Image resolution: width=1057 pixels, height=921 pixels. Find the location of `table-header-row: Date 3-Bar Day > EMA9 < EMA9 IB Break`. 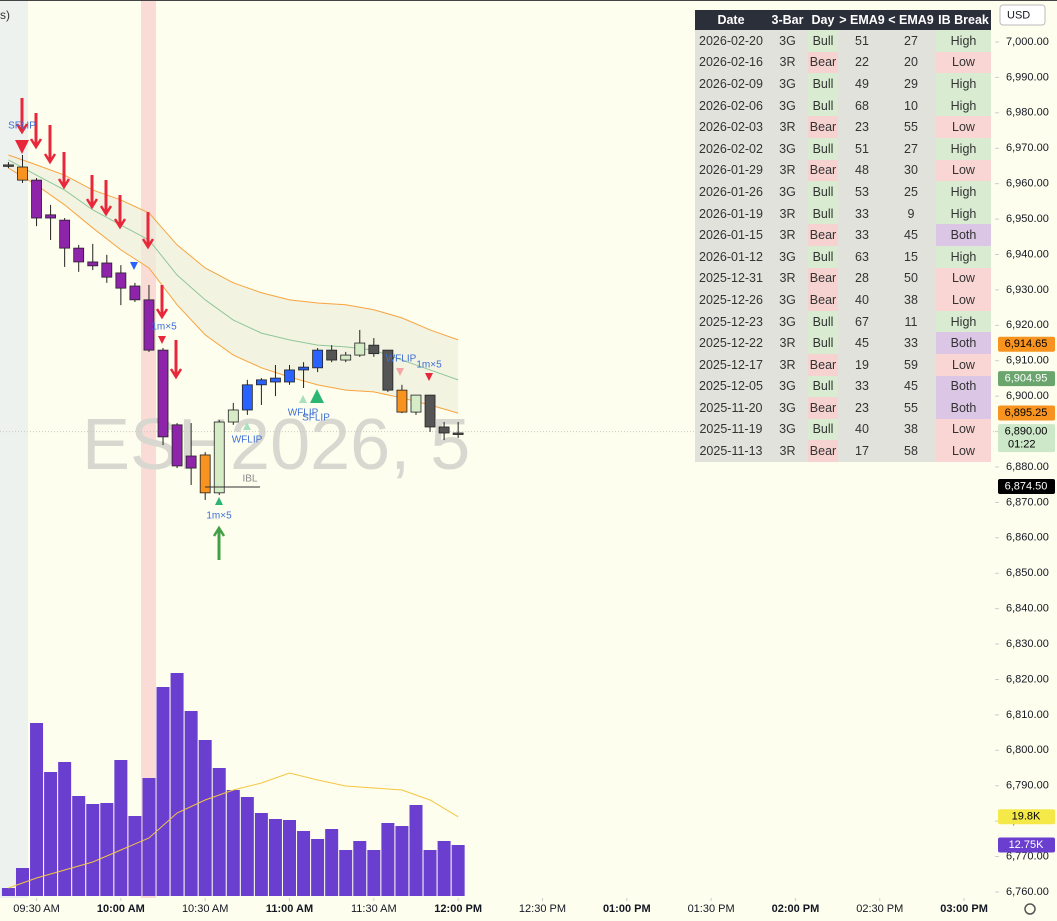

table-header-row: Date 3-Bar Day > EMA9 < EMA9 IB Break is located at coordinates (843, 20).